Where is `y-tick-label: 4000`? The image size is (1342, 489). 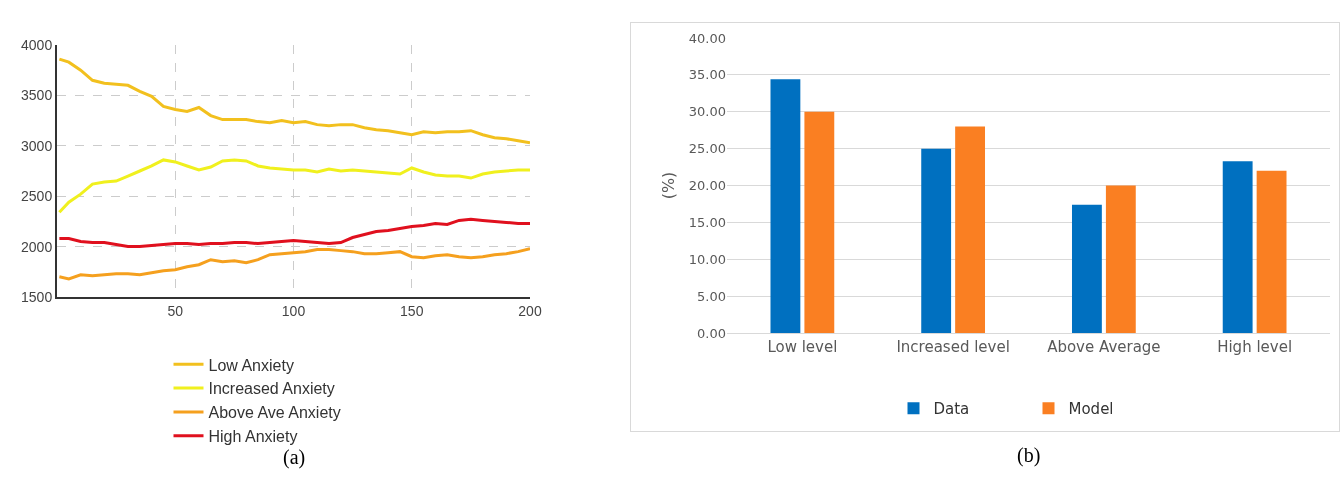 y-tick-label: 4000 is located at coordinates (37, 44).